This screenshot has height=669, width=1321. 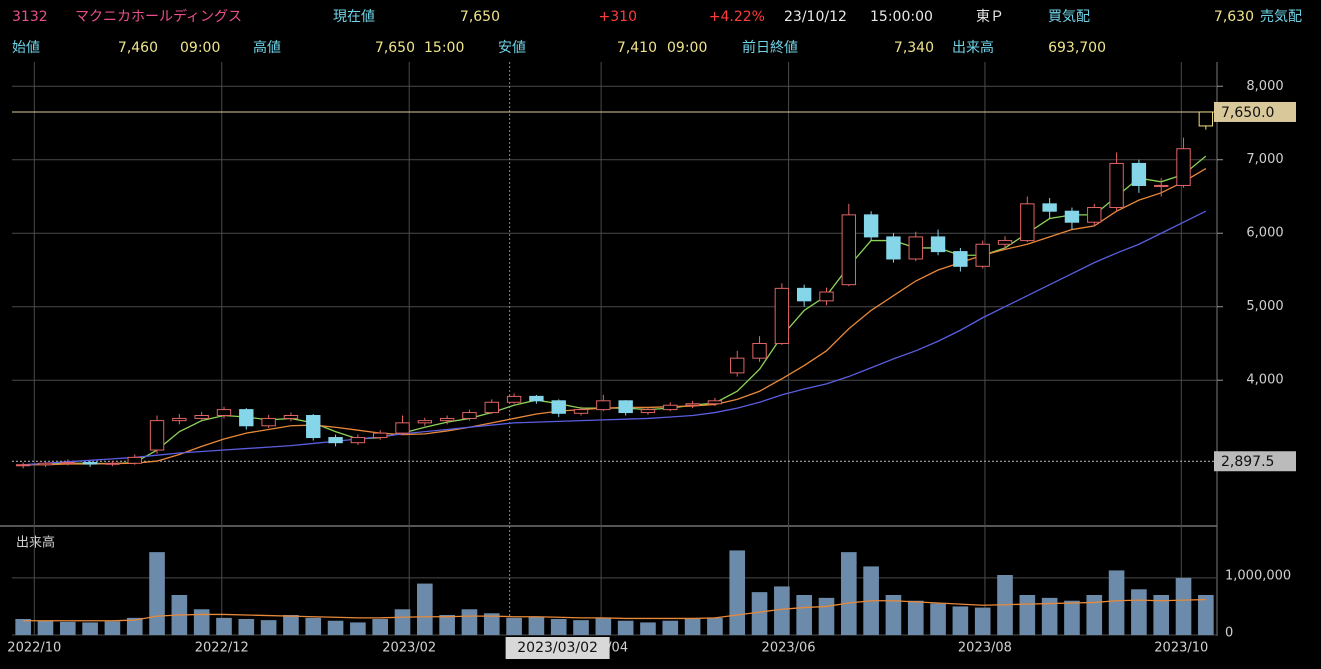 I want to click on market: 東Ｐ, so click(x=990, y=17).